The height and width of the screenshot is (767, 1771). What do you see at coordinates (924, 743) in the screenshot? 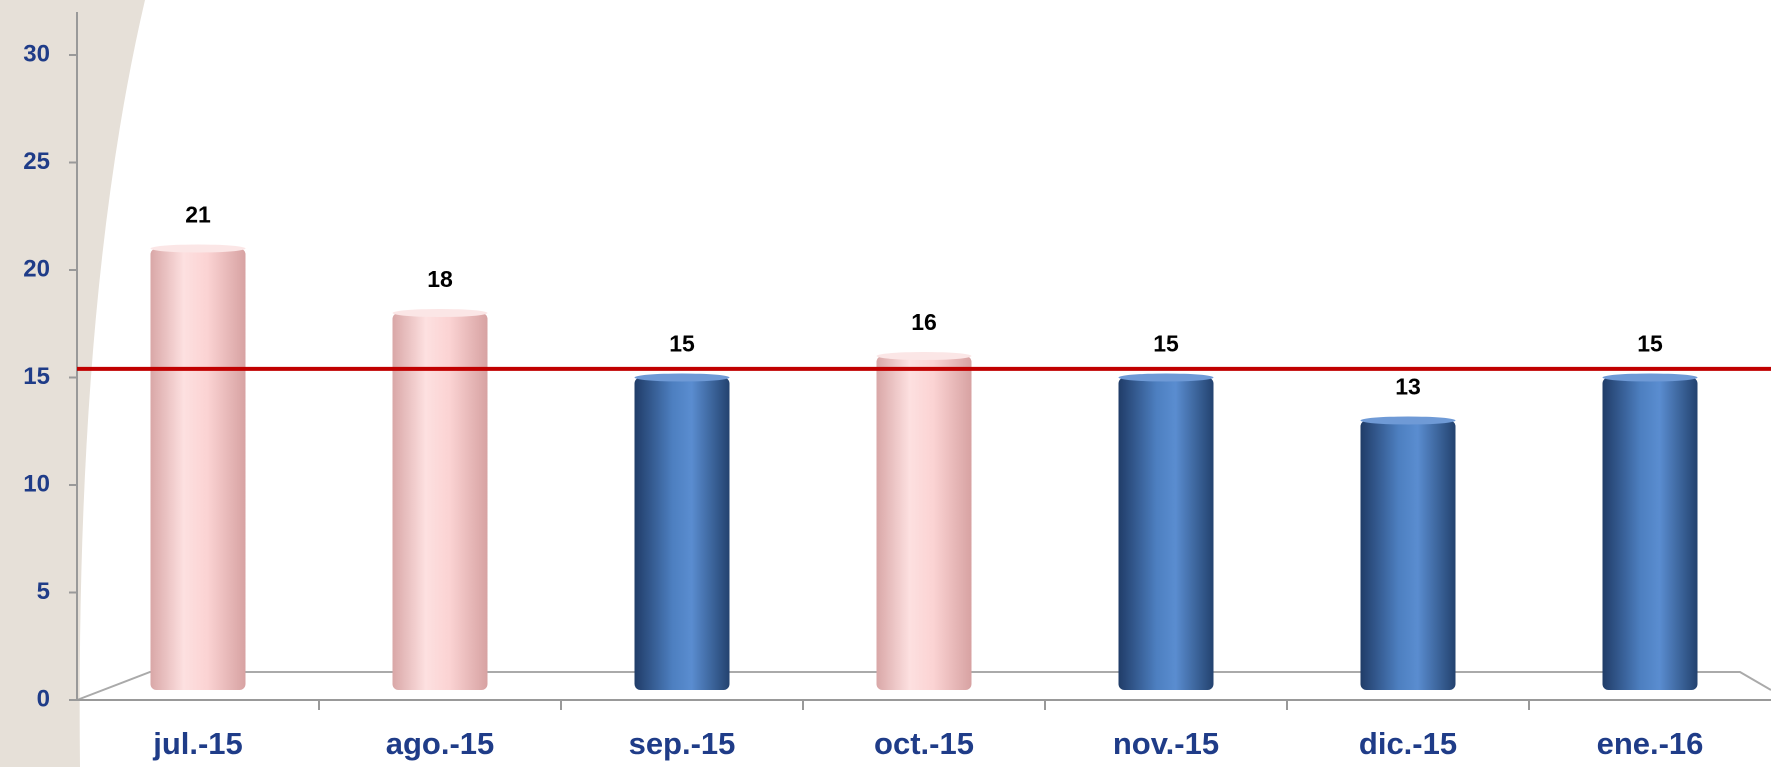
I see `x-tick-label: oct.-15` at bounding box center [924, 743].